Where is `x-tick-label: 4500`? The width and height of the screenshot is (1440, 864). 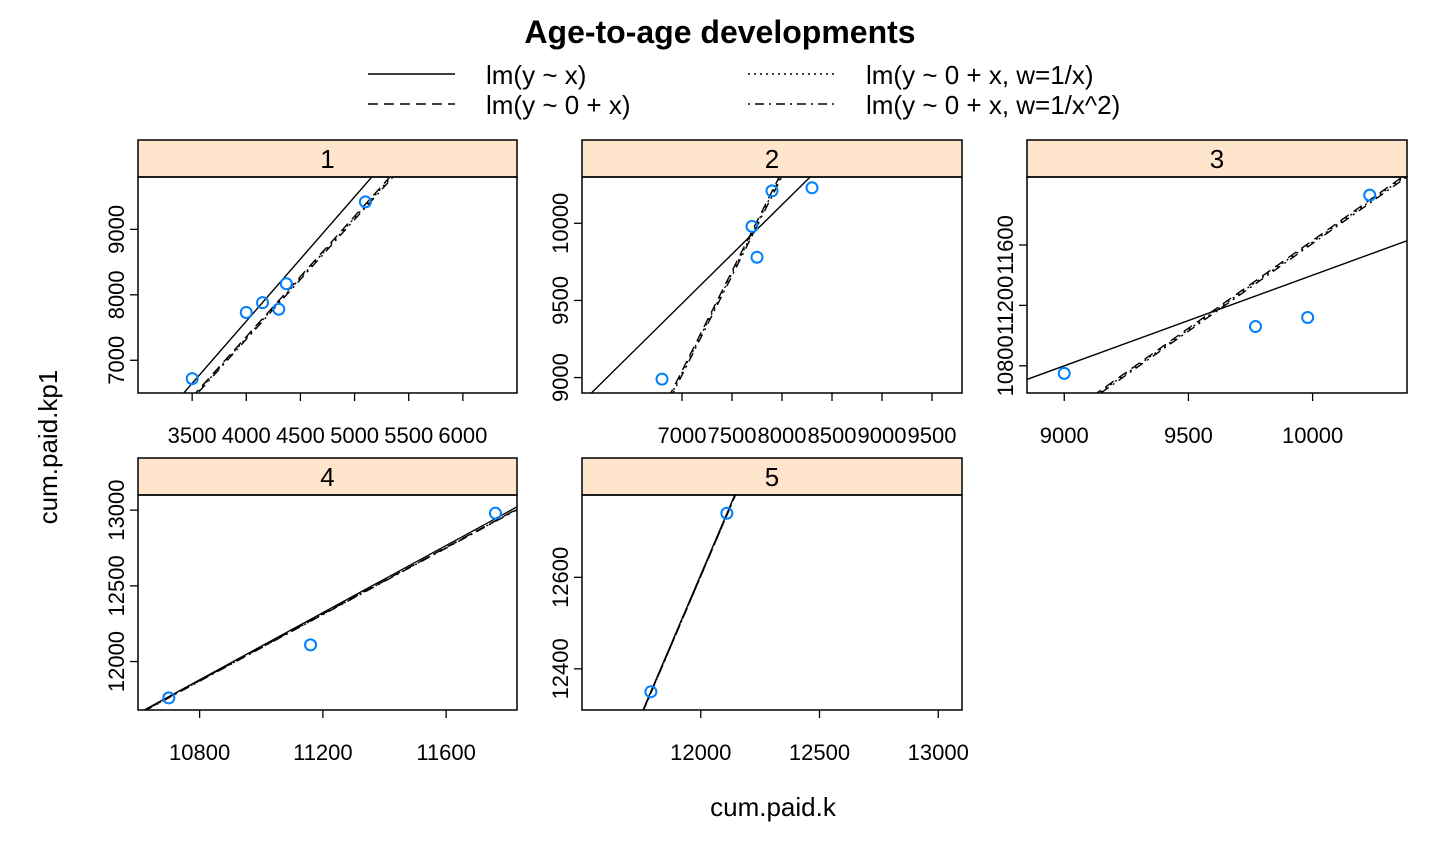
x-tick-label: 4500 is located at coordinates (300, 435).